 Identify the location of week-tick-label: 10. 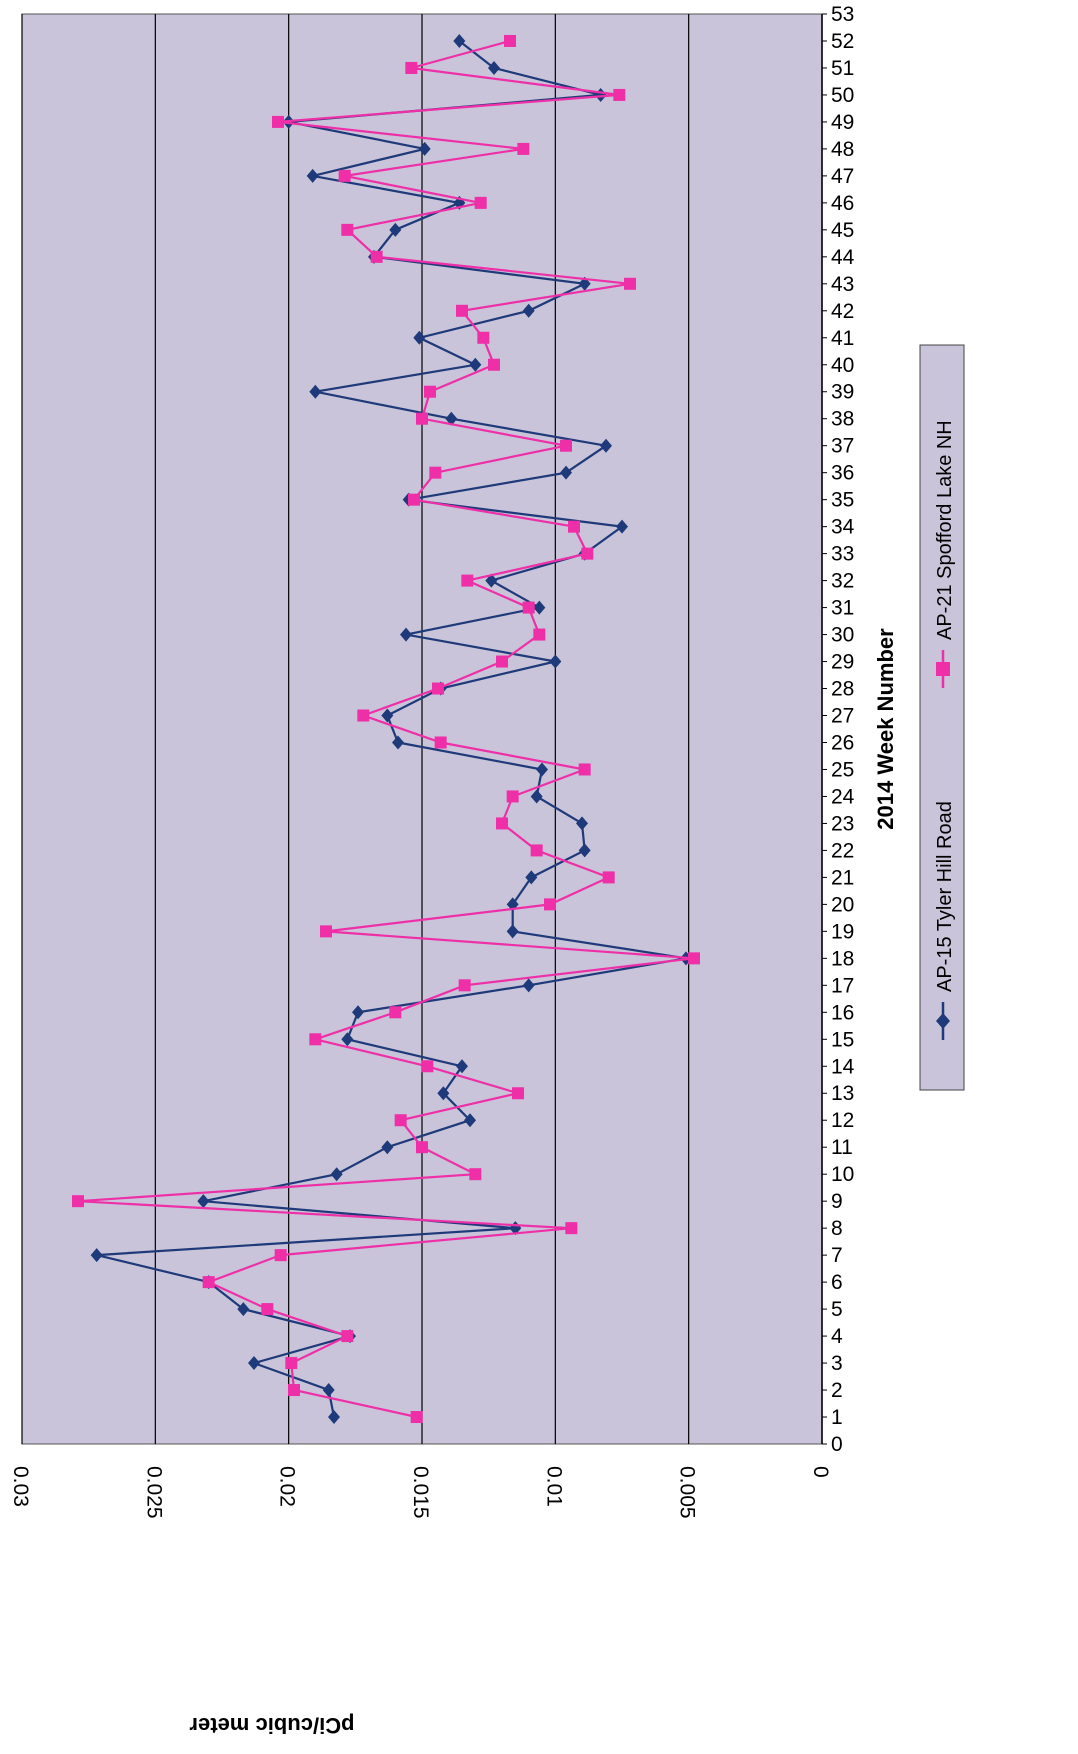
(842, 1174).